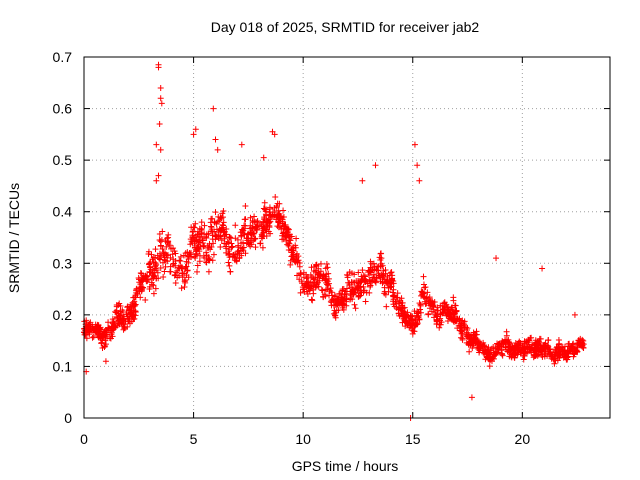  I want to click on x-tick-label: 0, so click(84, 439).